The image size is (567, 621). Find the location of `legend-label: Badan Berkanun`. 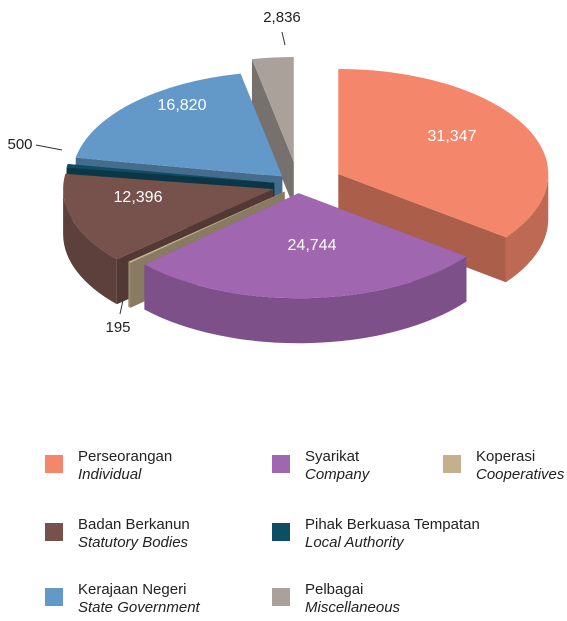

legend-label: Badan Berkanun is located at coordinates (134, 524).